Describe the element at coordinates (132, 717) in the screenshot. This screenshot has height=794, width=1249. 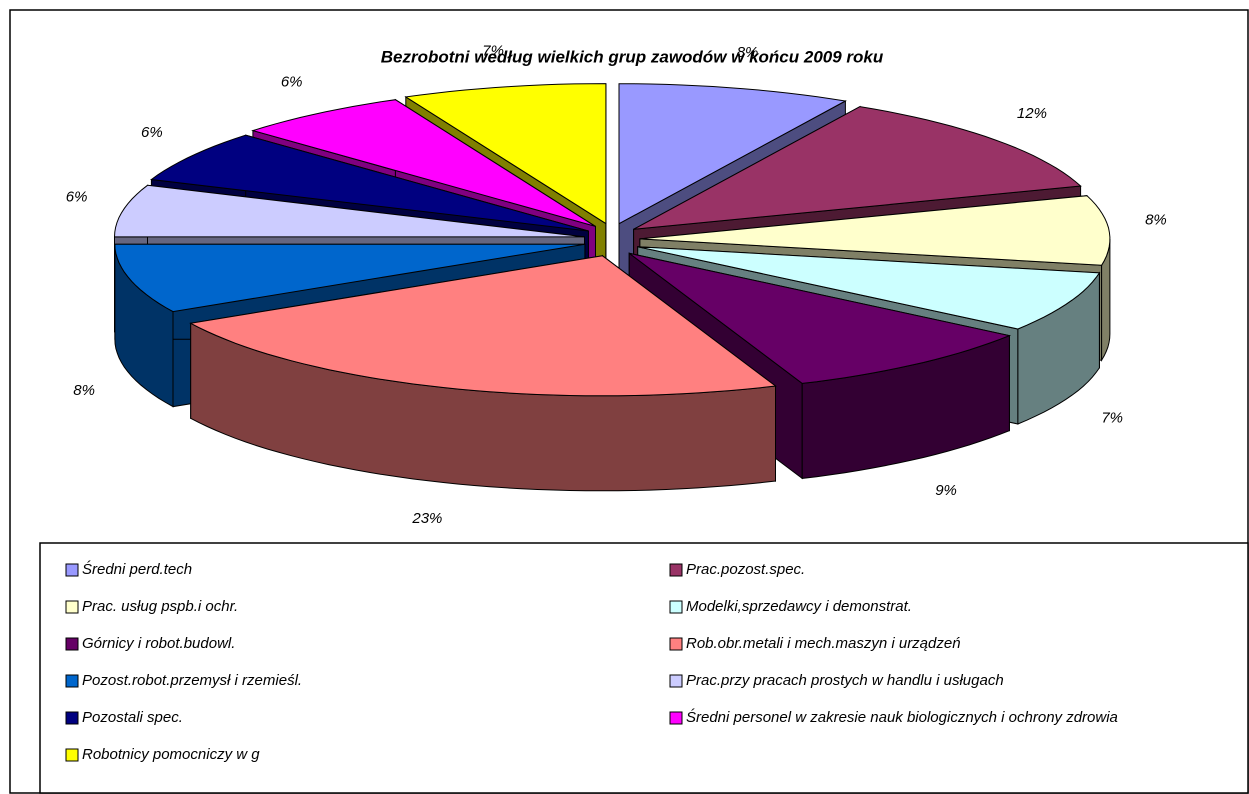
I see `legend-label: Pozostali spec.` at that location.